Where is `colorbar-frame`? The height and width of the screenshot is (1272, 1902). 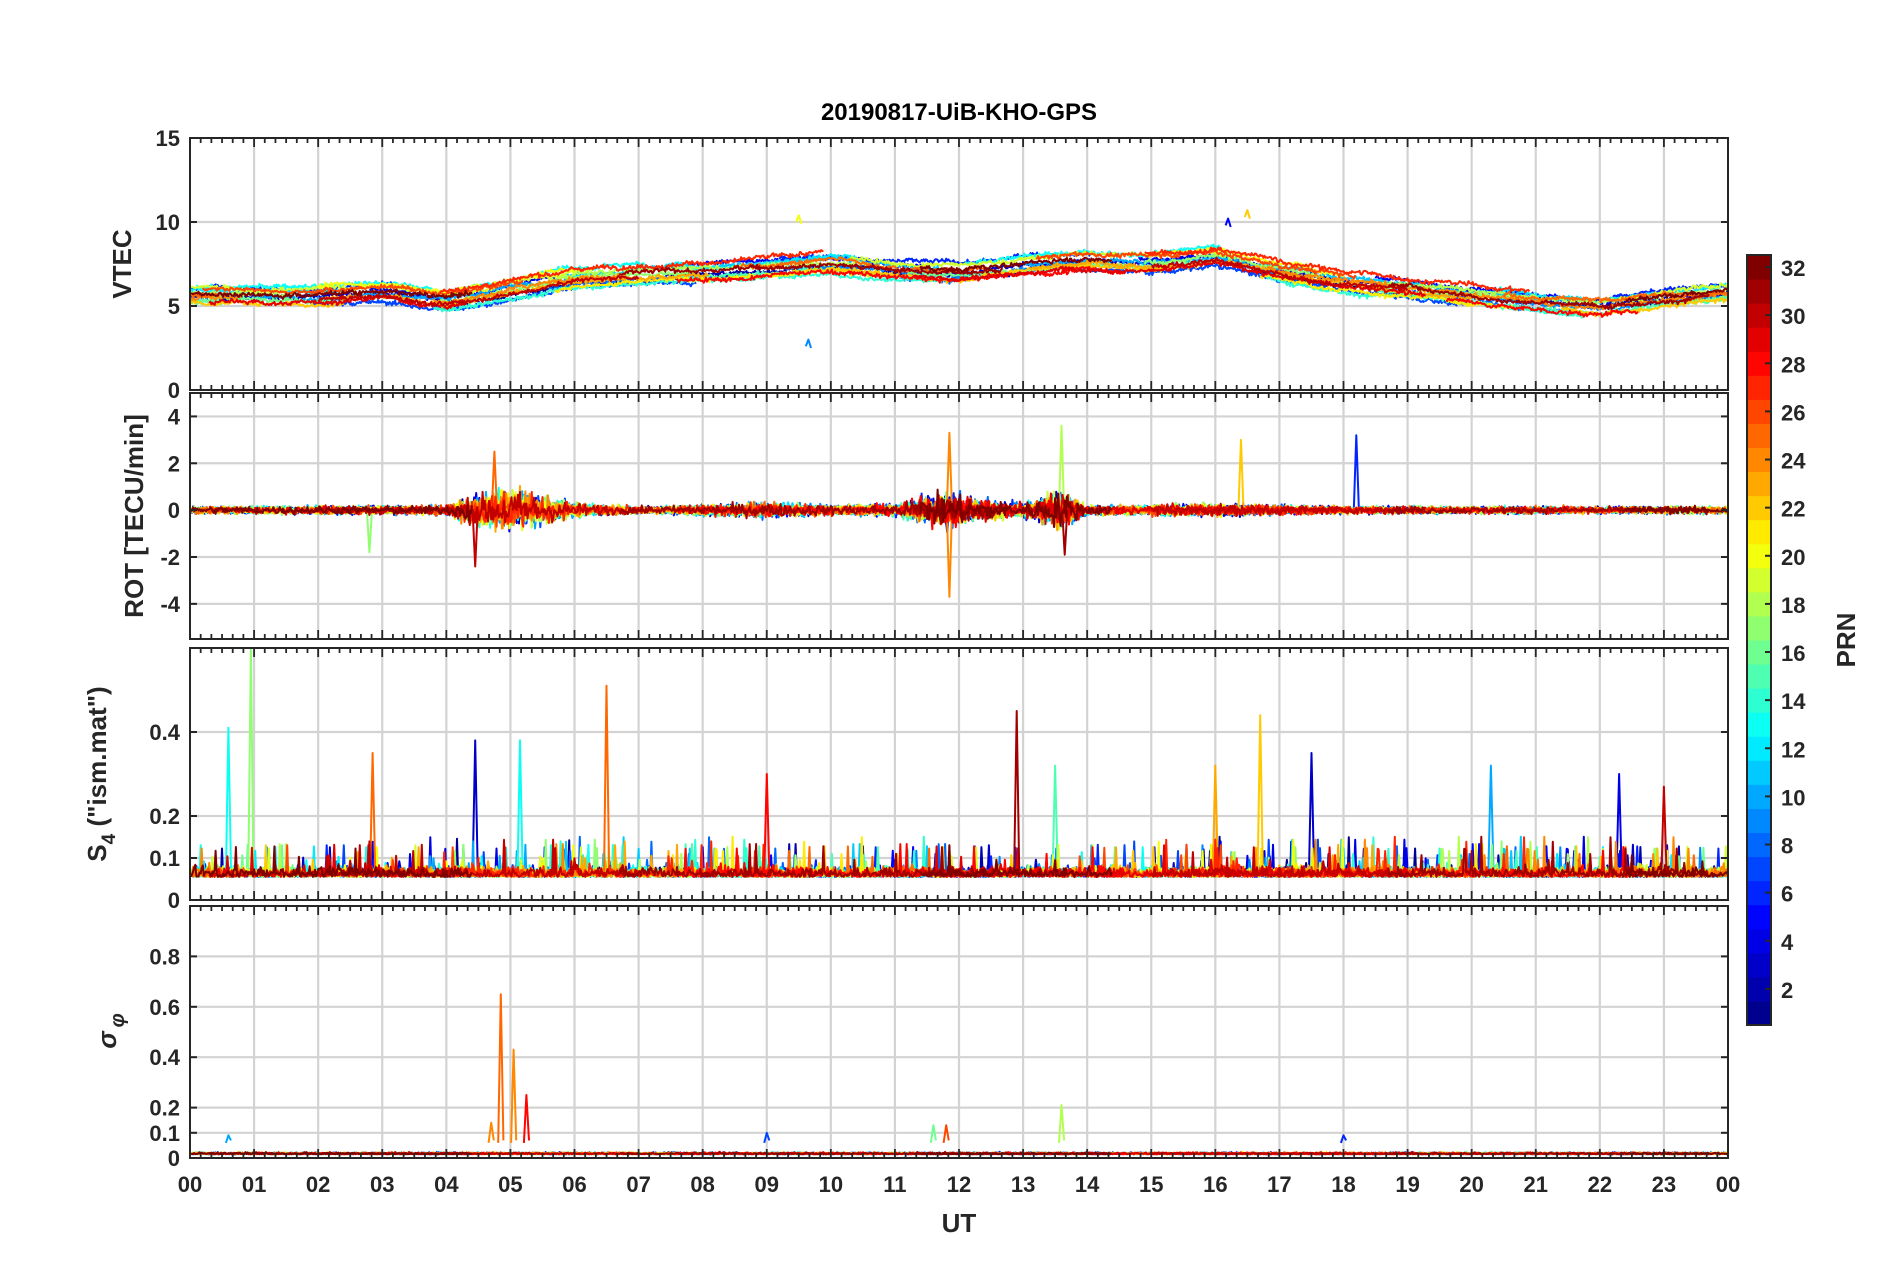 colorbar-frame is located at coordinates (1759, 640).